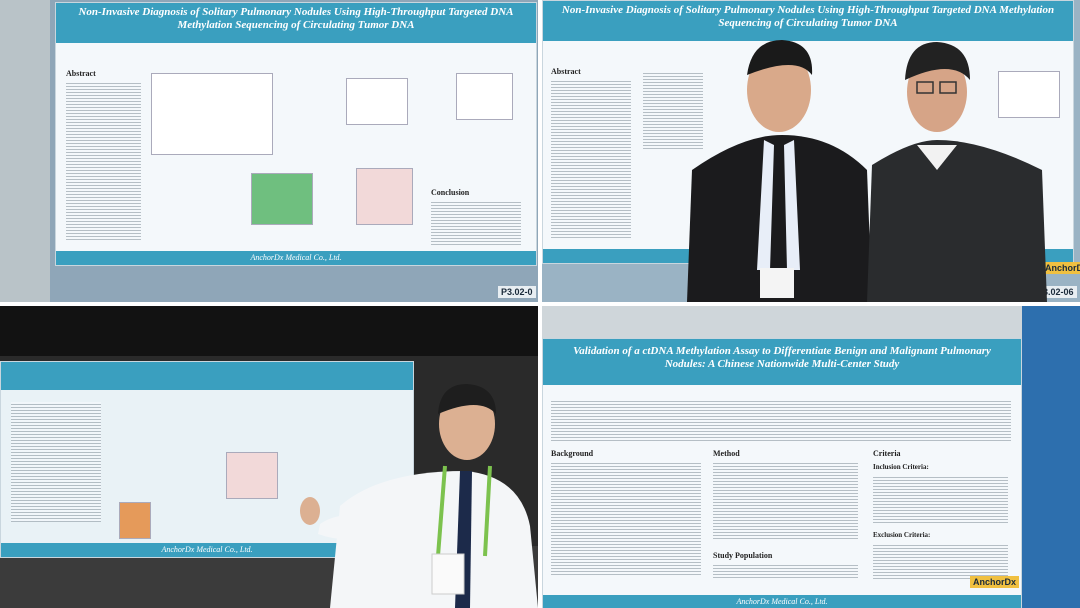 The image size is (1080, 608). What do you see at coordinates (269, 331) in the screenshot?
I see `ceiling` at bounding box center [269, 331].